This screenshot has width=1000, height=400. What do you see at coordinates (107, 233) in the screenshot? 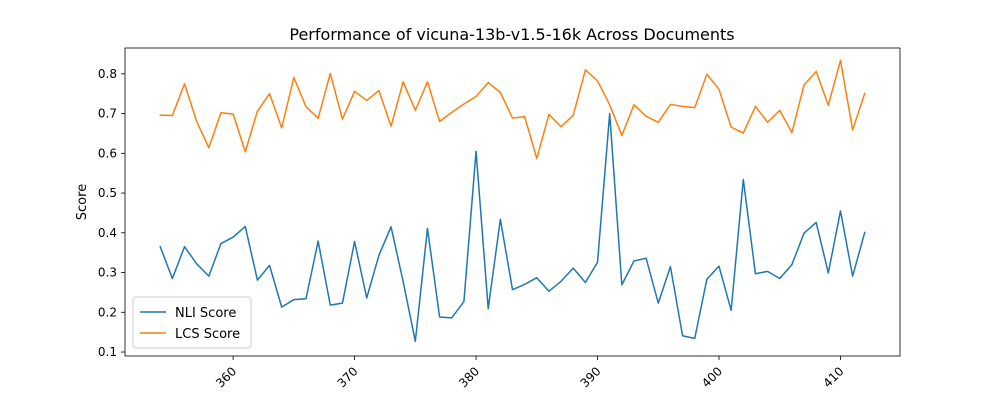
I see `y-tick-label: 0.4` at bounding box center [107, 233].